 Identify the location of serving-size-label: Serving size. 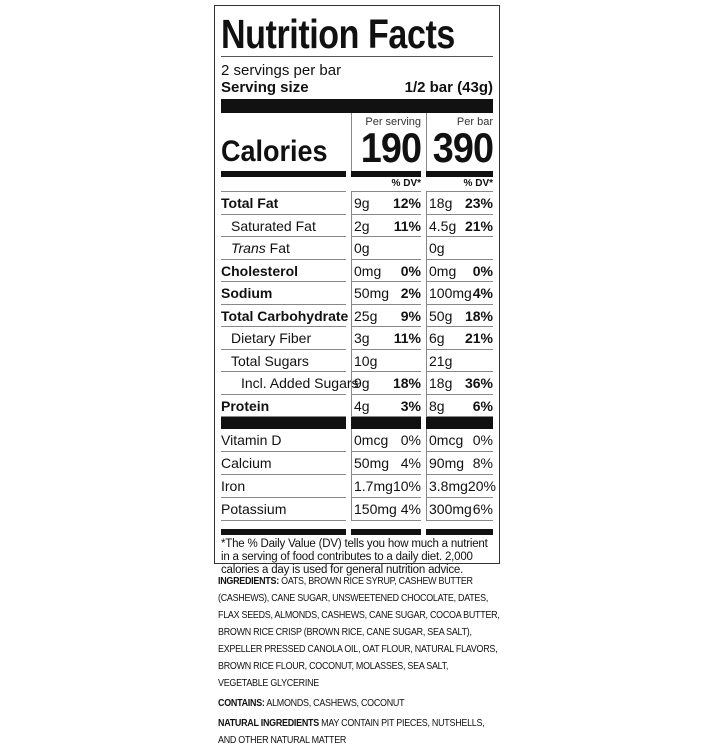
(265, 87).